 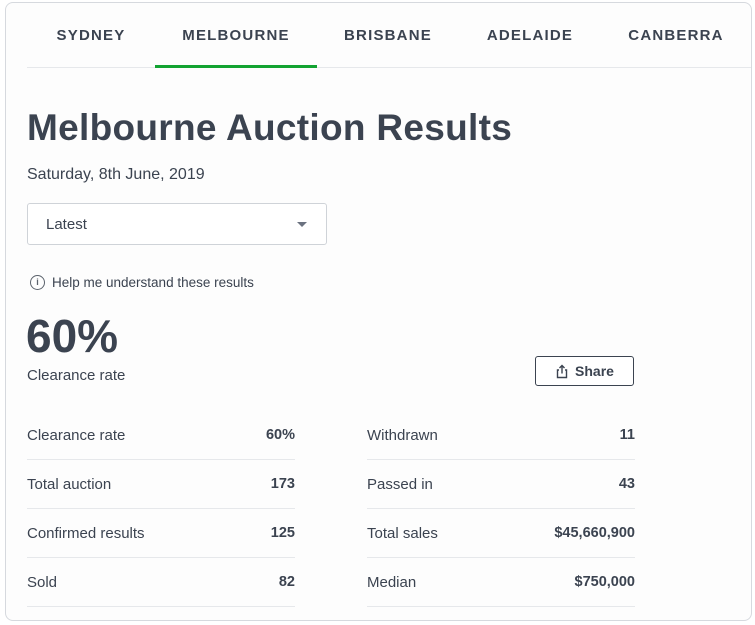 What do you see at coordinates (161, 484) in the screenshot?
I see `stat-row: Total auction 173` at bounding box center [161, 484].